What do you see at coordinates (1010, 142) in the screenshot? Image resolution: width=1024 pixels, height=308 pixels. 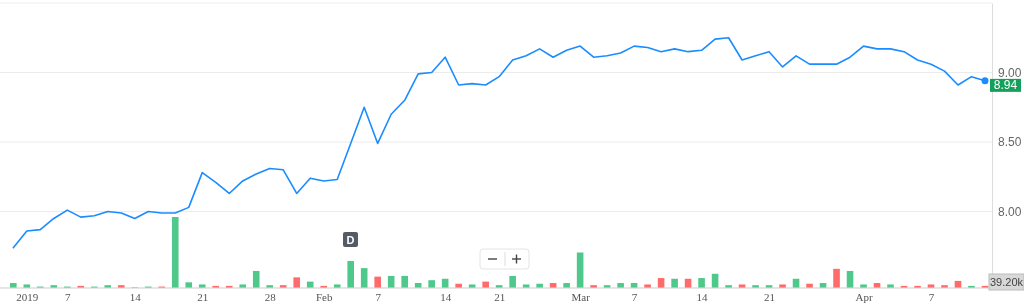 I see `y-tick-label: 8.50` at bounding box center [1010, 142].